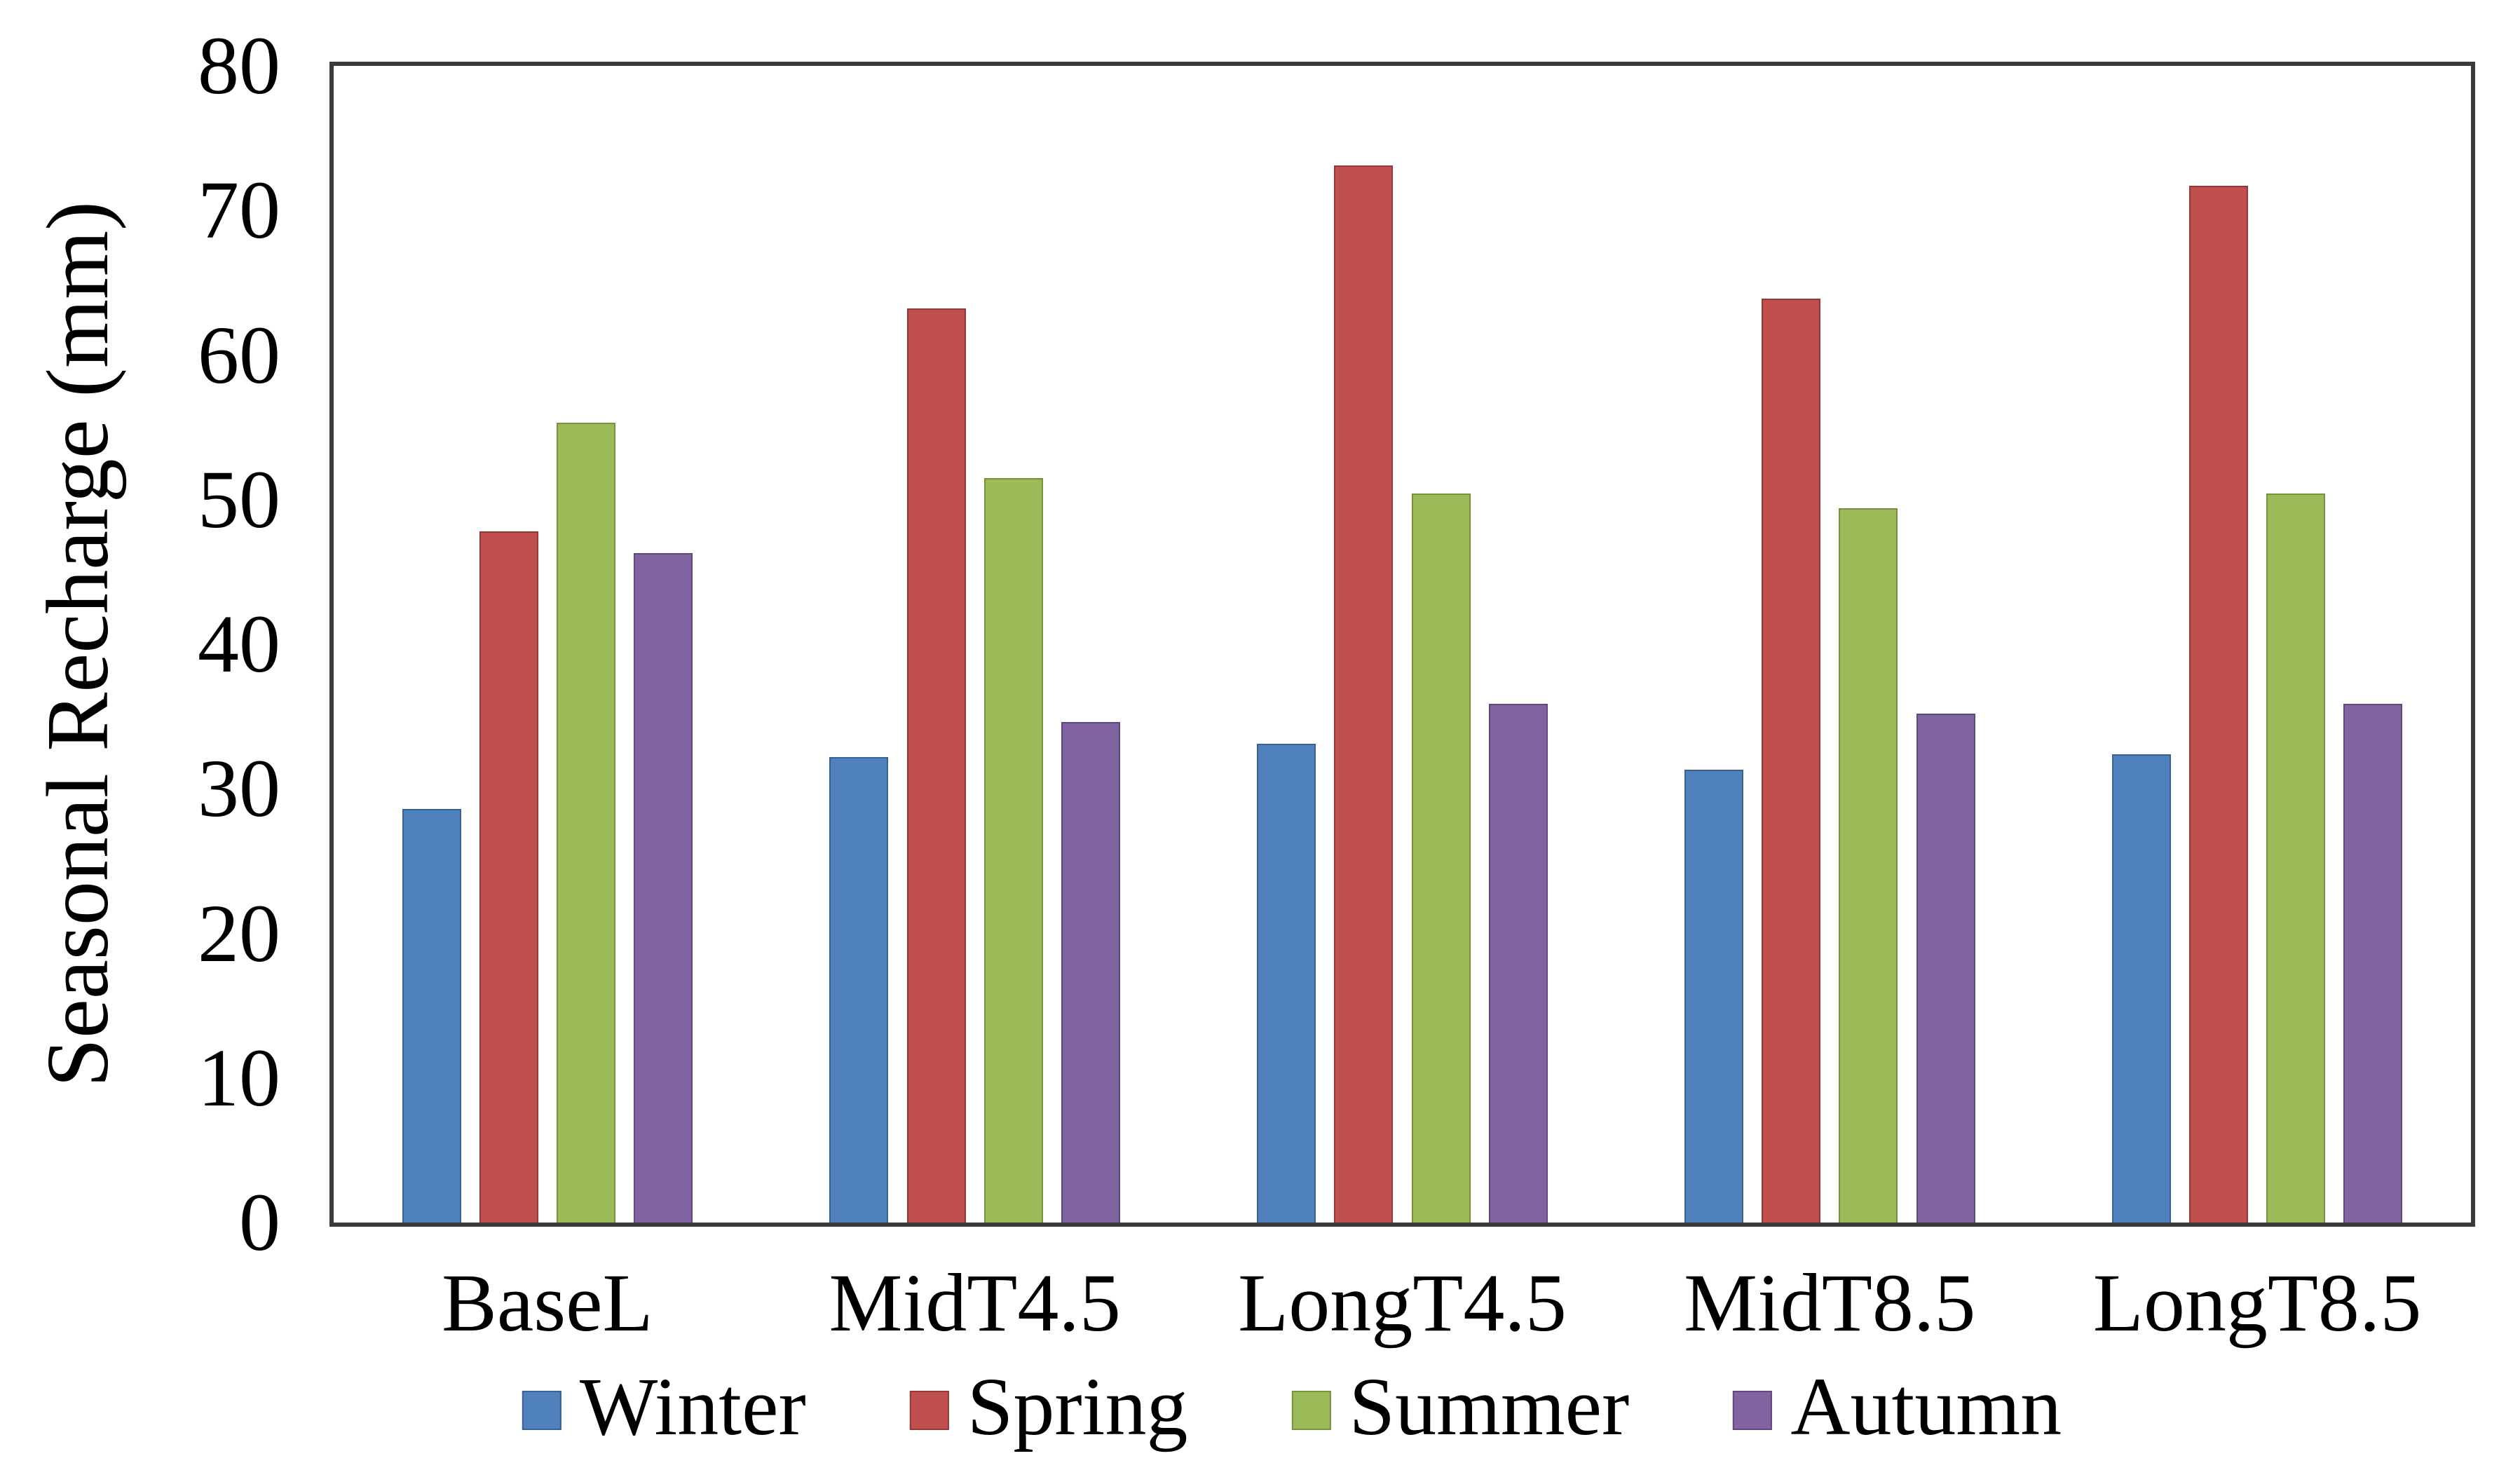 The height and width of the screenshot is (1484, 2506). What do you see at coordinates (2296, 858) in the screenshot?
I see `bar-LongT8.5-summer` at bounding box center [2296, 858].